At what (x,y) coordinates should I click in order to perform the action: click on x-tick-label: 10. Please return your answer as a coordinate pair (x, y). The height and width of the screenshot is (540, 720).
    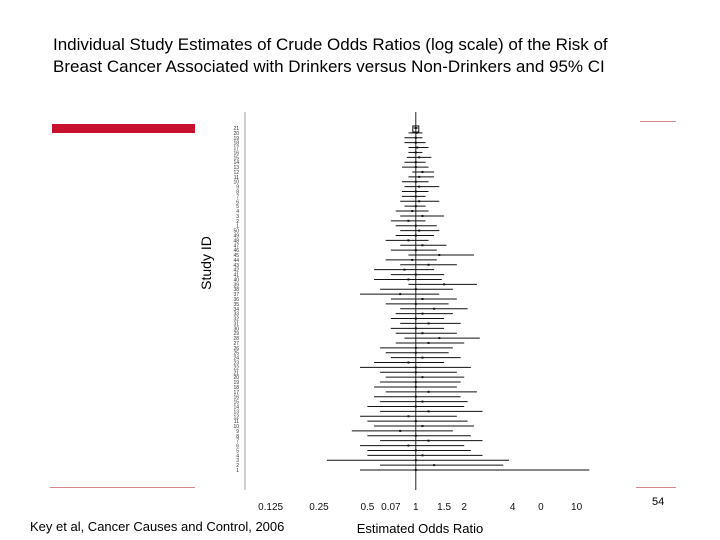
    Looking at the image, I should click on (577, 507).